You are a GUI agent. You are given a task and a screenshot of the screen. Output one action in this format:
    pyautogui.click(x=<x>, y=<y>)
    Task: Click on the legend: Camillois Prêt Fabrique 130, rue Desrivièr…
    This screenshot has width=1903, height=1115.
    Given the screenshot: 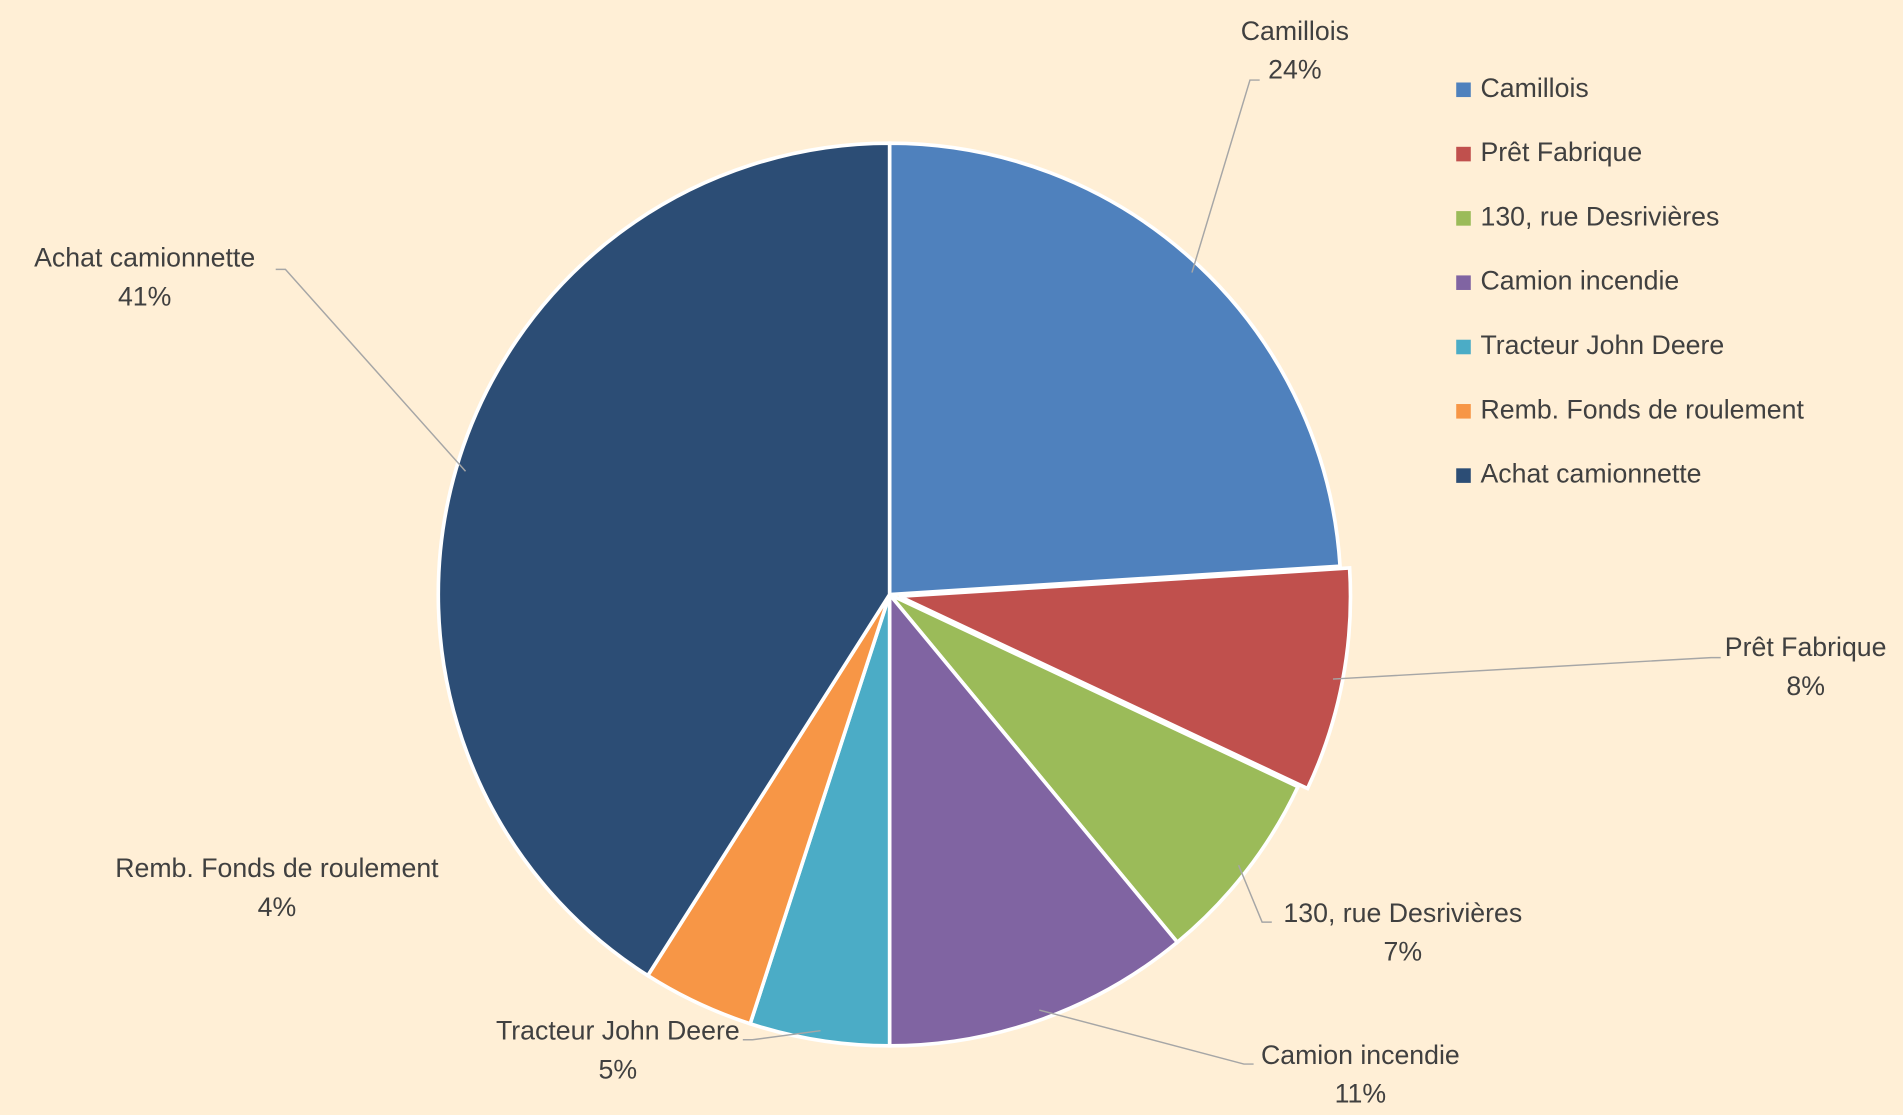 What is the action you would take?
    pyautogui.click(x=1630, y=281)
    